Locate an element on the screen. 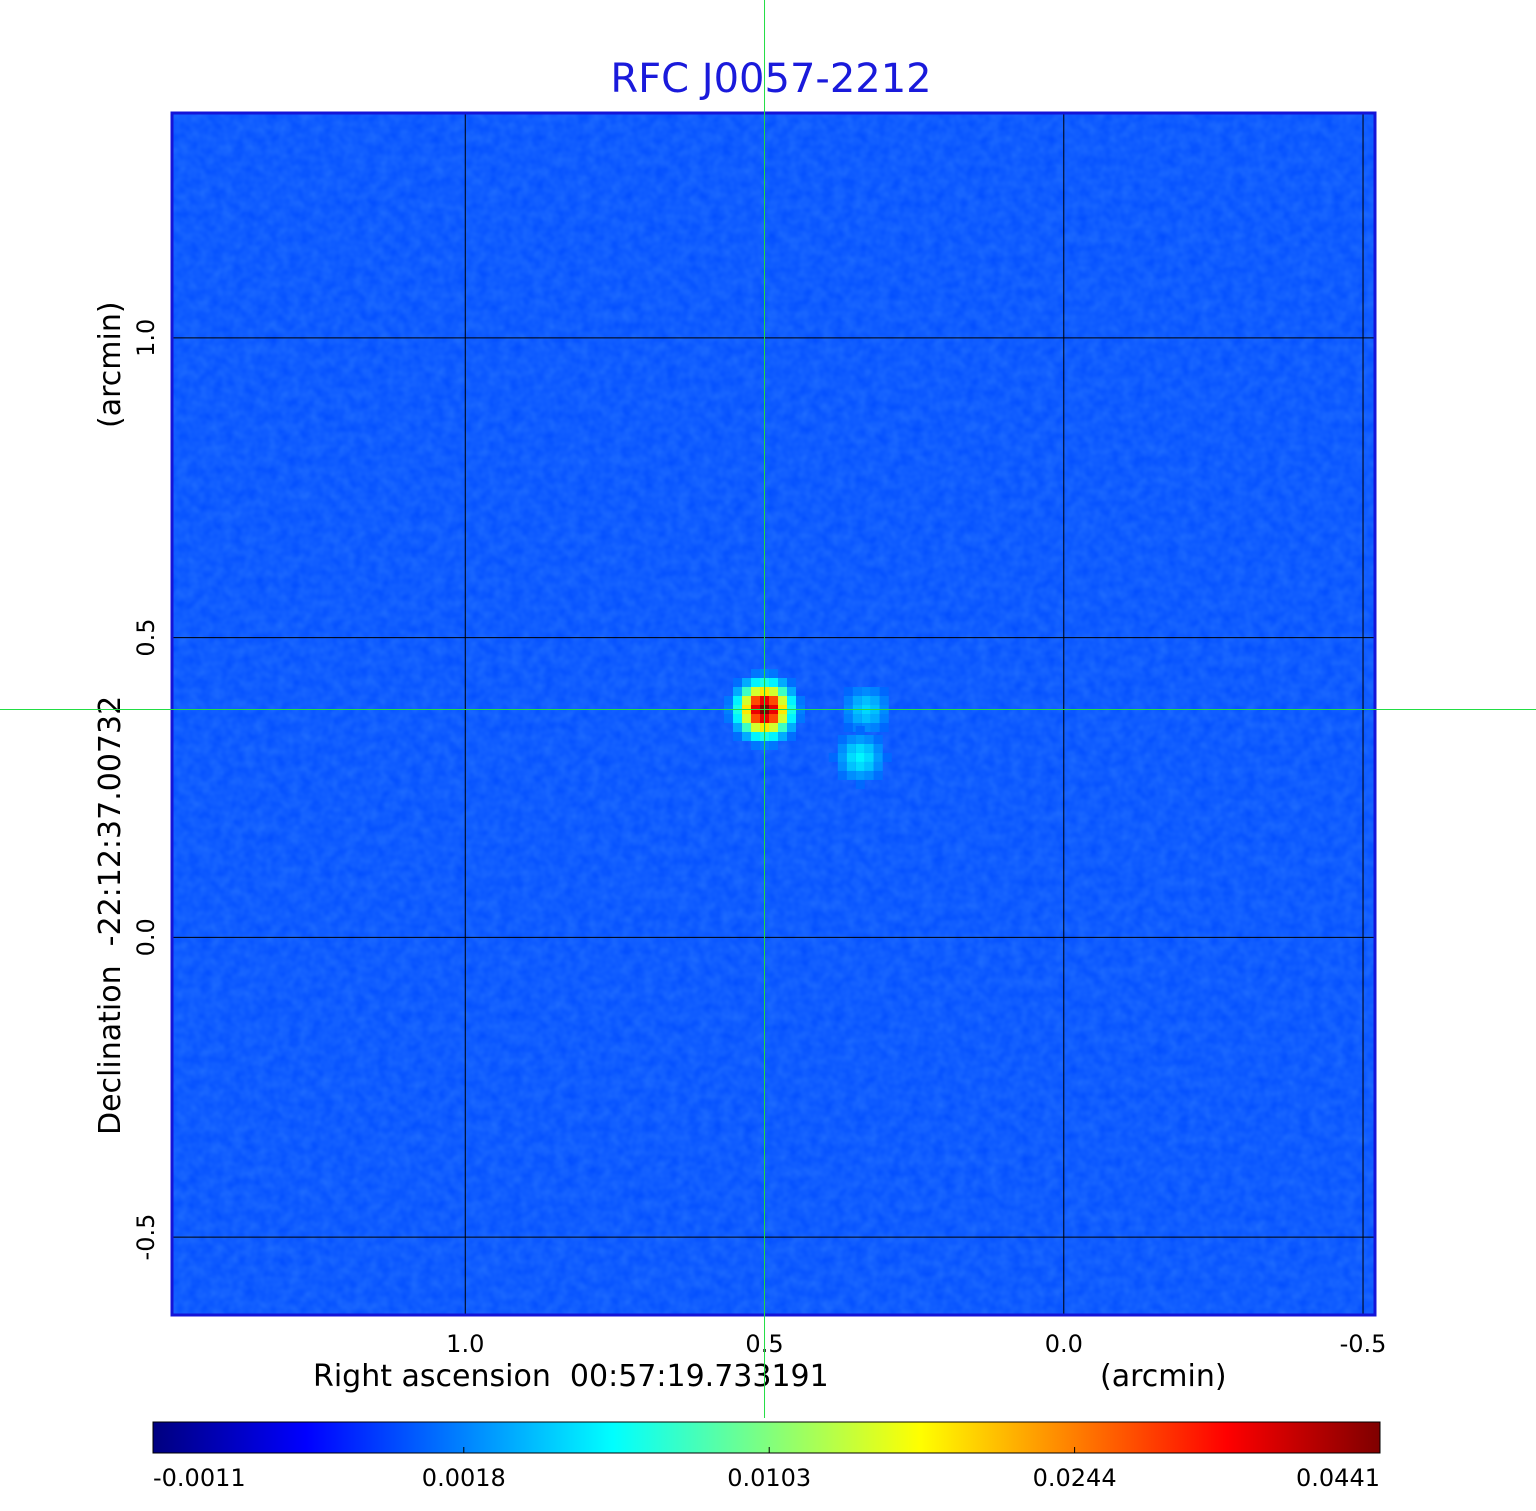  x-tick-label: 1.0 is located at coordinates (465, 1344).